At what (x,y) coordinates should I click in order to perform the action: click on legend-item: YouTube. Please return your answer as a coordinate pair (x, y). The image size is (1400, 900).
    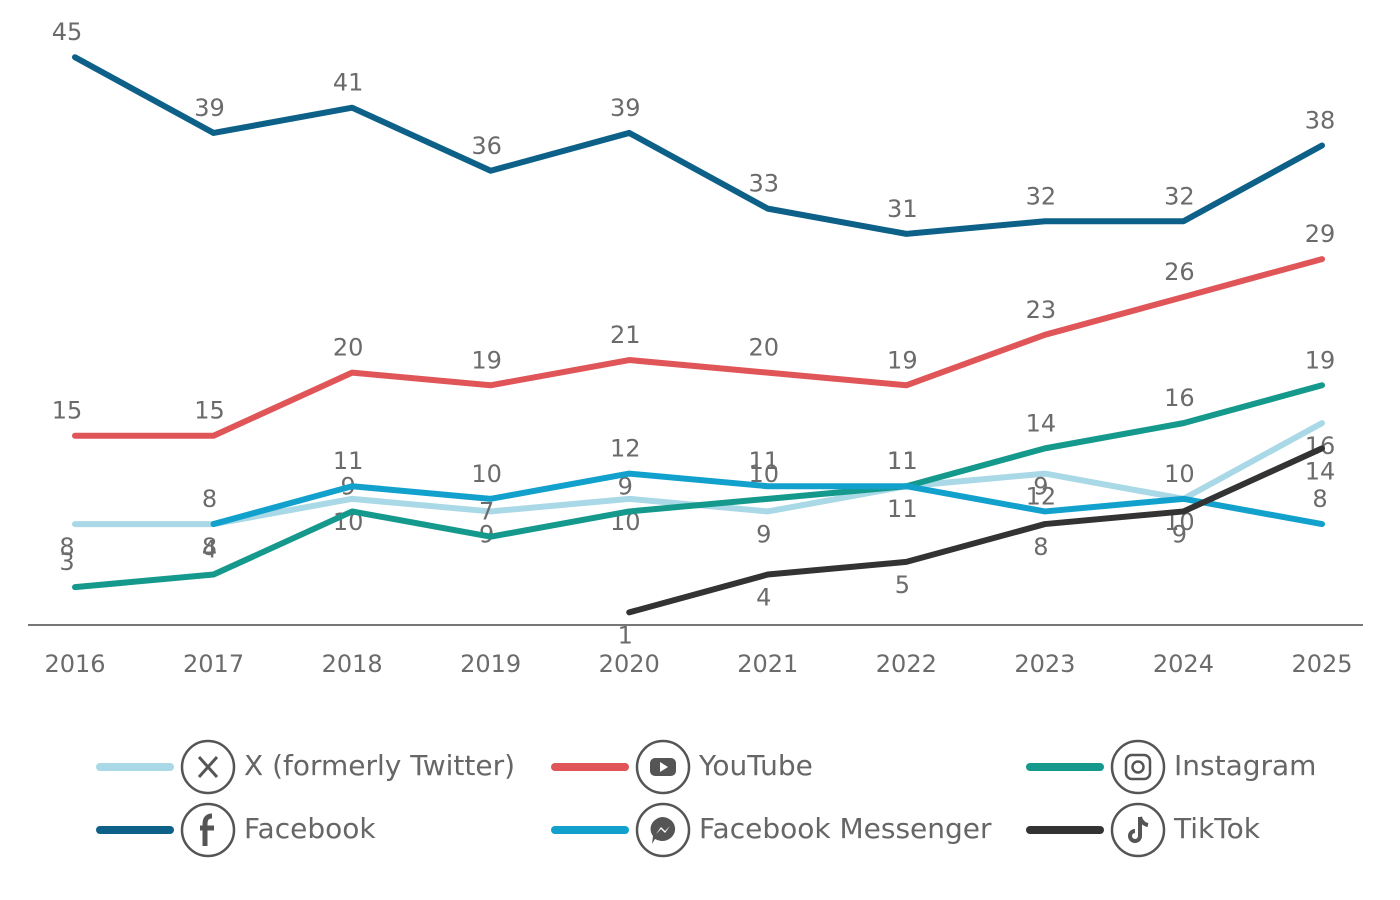
    Looking at the image, I should click on (682, 767).